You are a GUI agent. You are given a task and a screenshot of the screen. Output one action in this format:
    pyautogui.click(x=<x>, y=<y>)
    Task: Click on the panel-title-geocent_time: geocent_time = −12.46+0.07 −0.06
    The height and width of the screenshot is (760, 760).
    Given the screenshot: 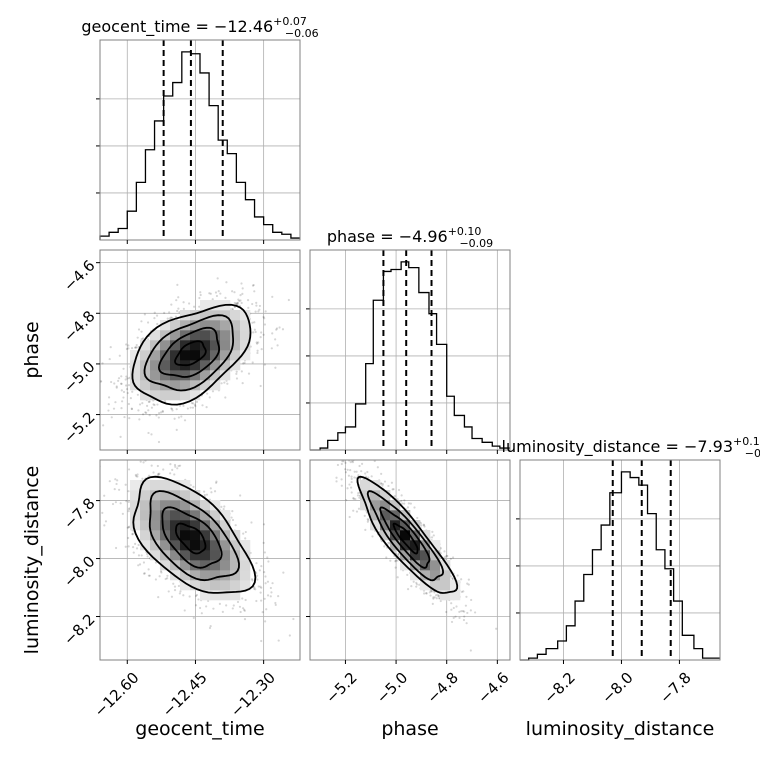 What is the action you would take?
    pyautogui.click(x=199, y=27)
    